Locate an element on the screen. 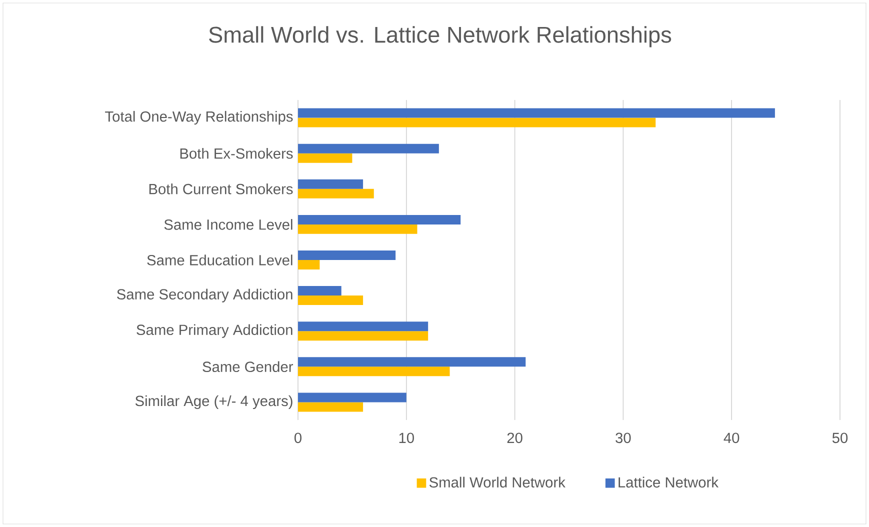 The image size is (869, 527). legend-label: Small World Network is located at coordinates (497, 482).